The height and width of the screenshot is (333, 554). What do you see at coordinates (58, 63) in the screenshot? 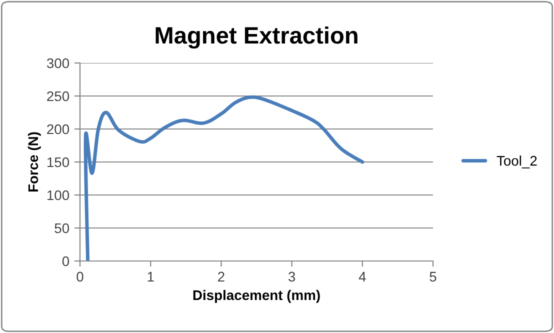
I see `y-tick-label: 300` at bounding box center [58, 63].